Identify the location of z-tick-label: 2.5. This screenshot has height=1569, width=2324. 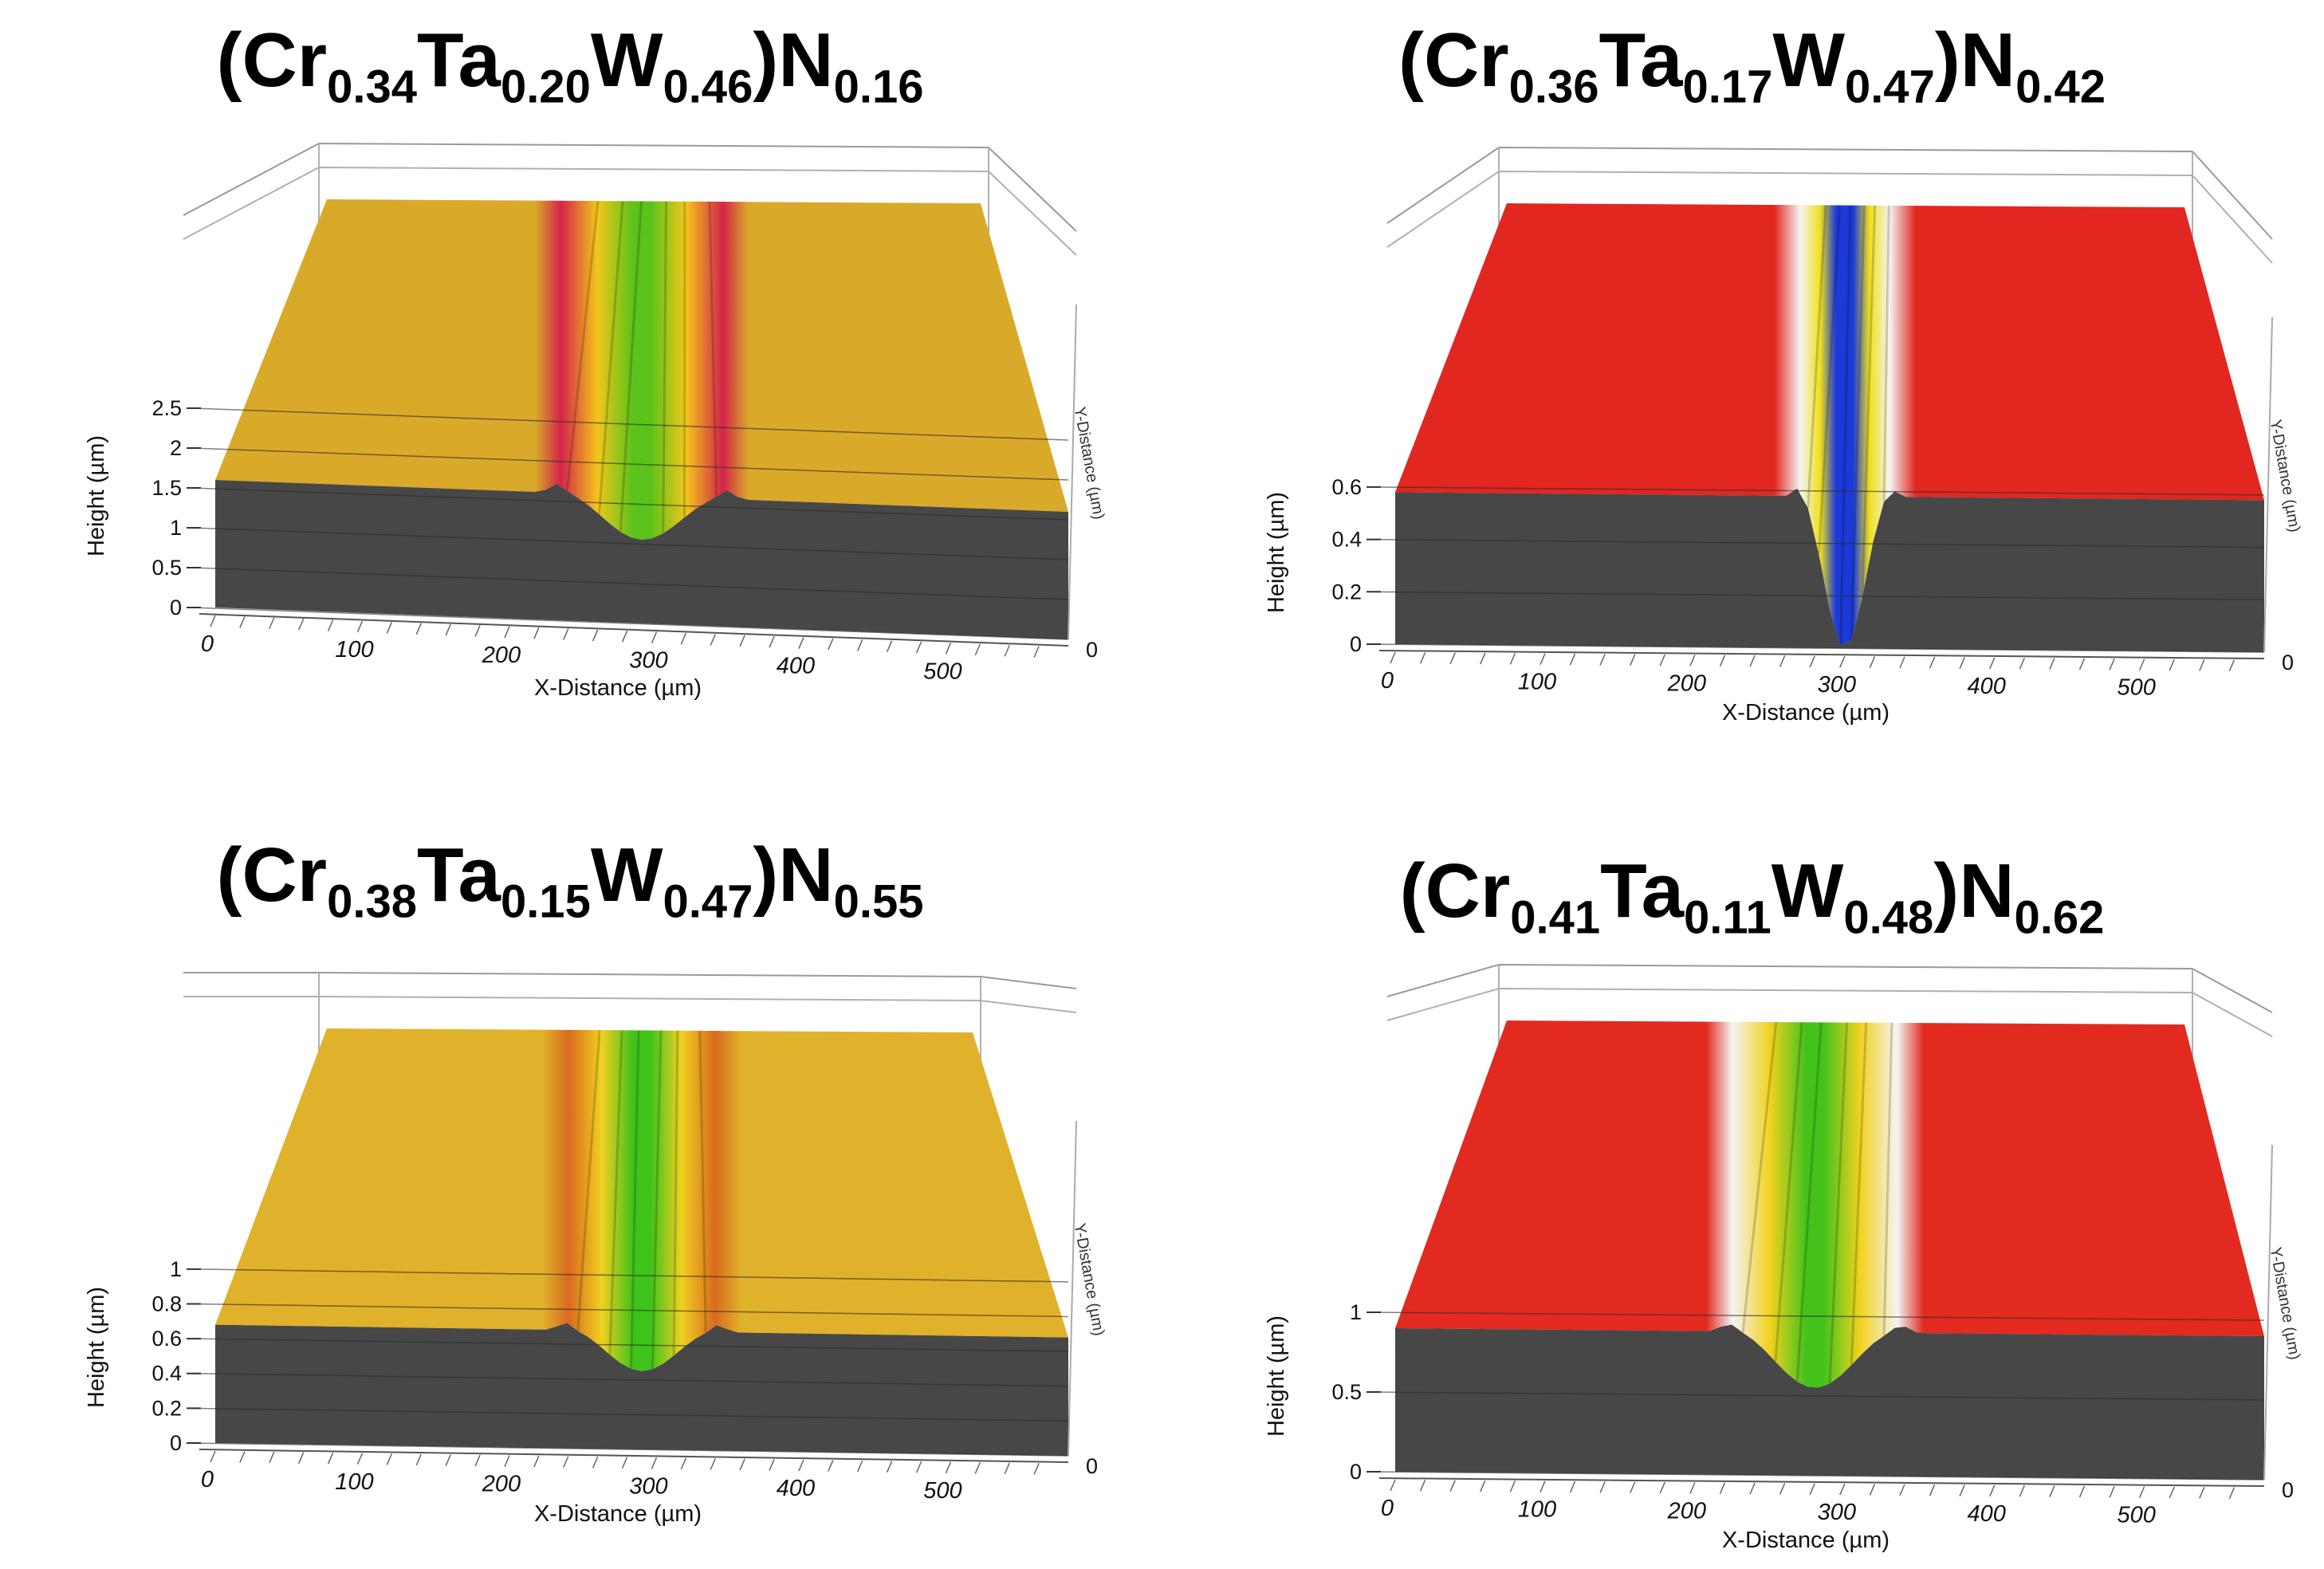
(166, 408).